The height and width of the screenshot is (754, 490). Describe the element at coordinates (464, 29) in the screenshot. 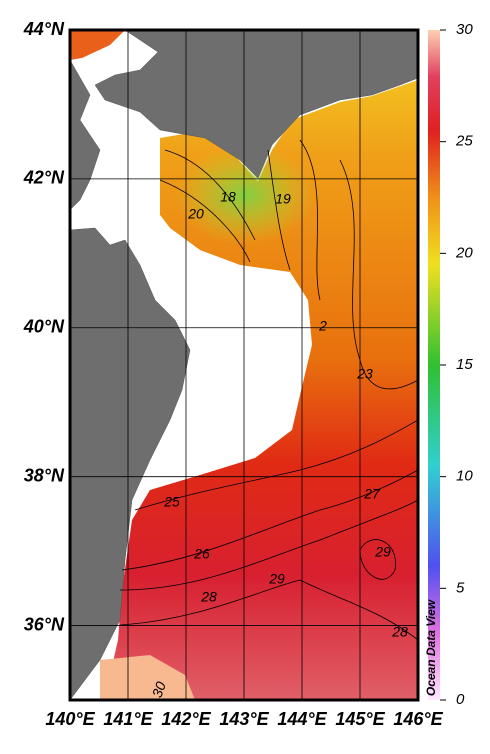

I see `colorbar-label: 30` at that location.